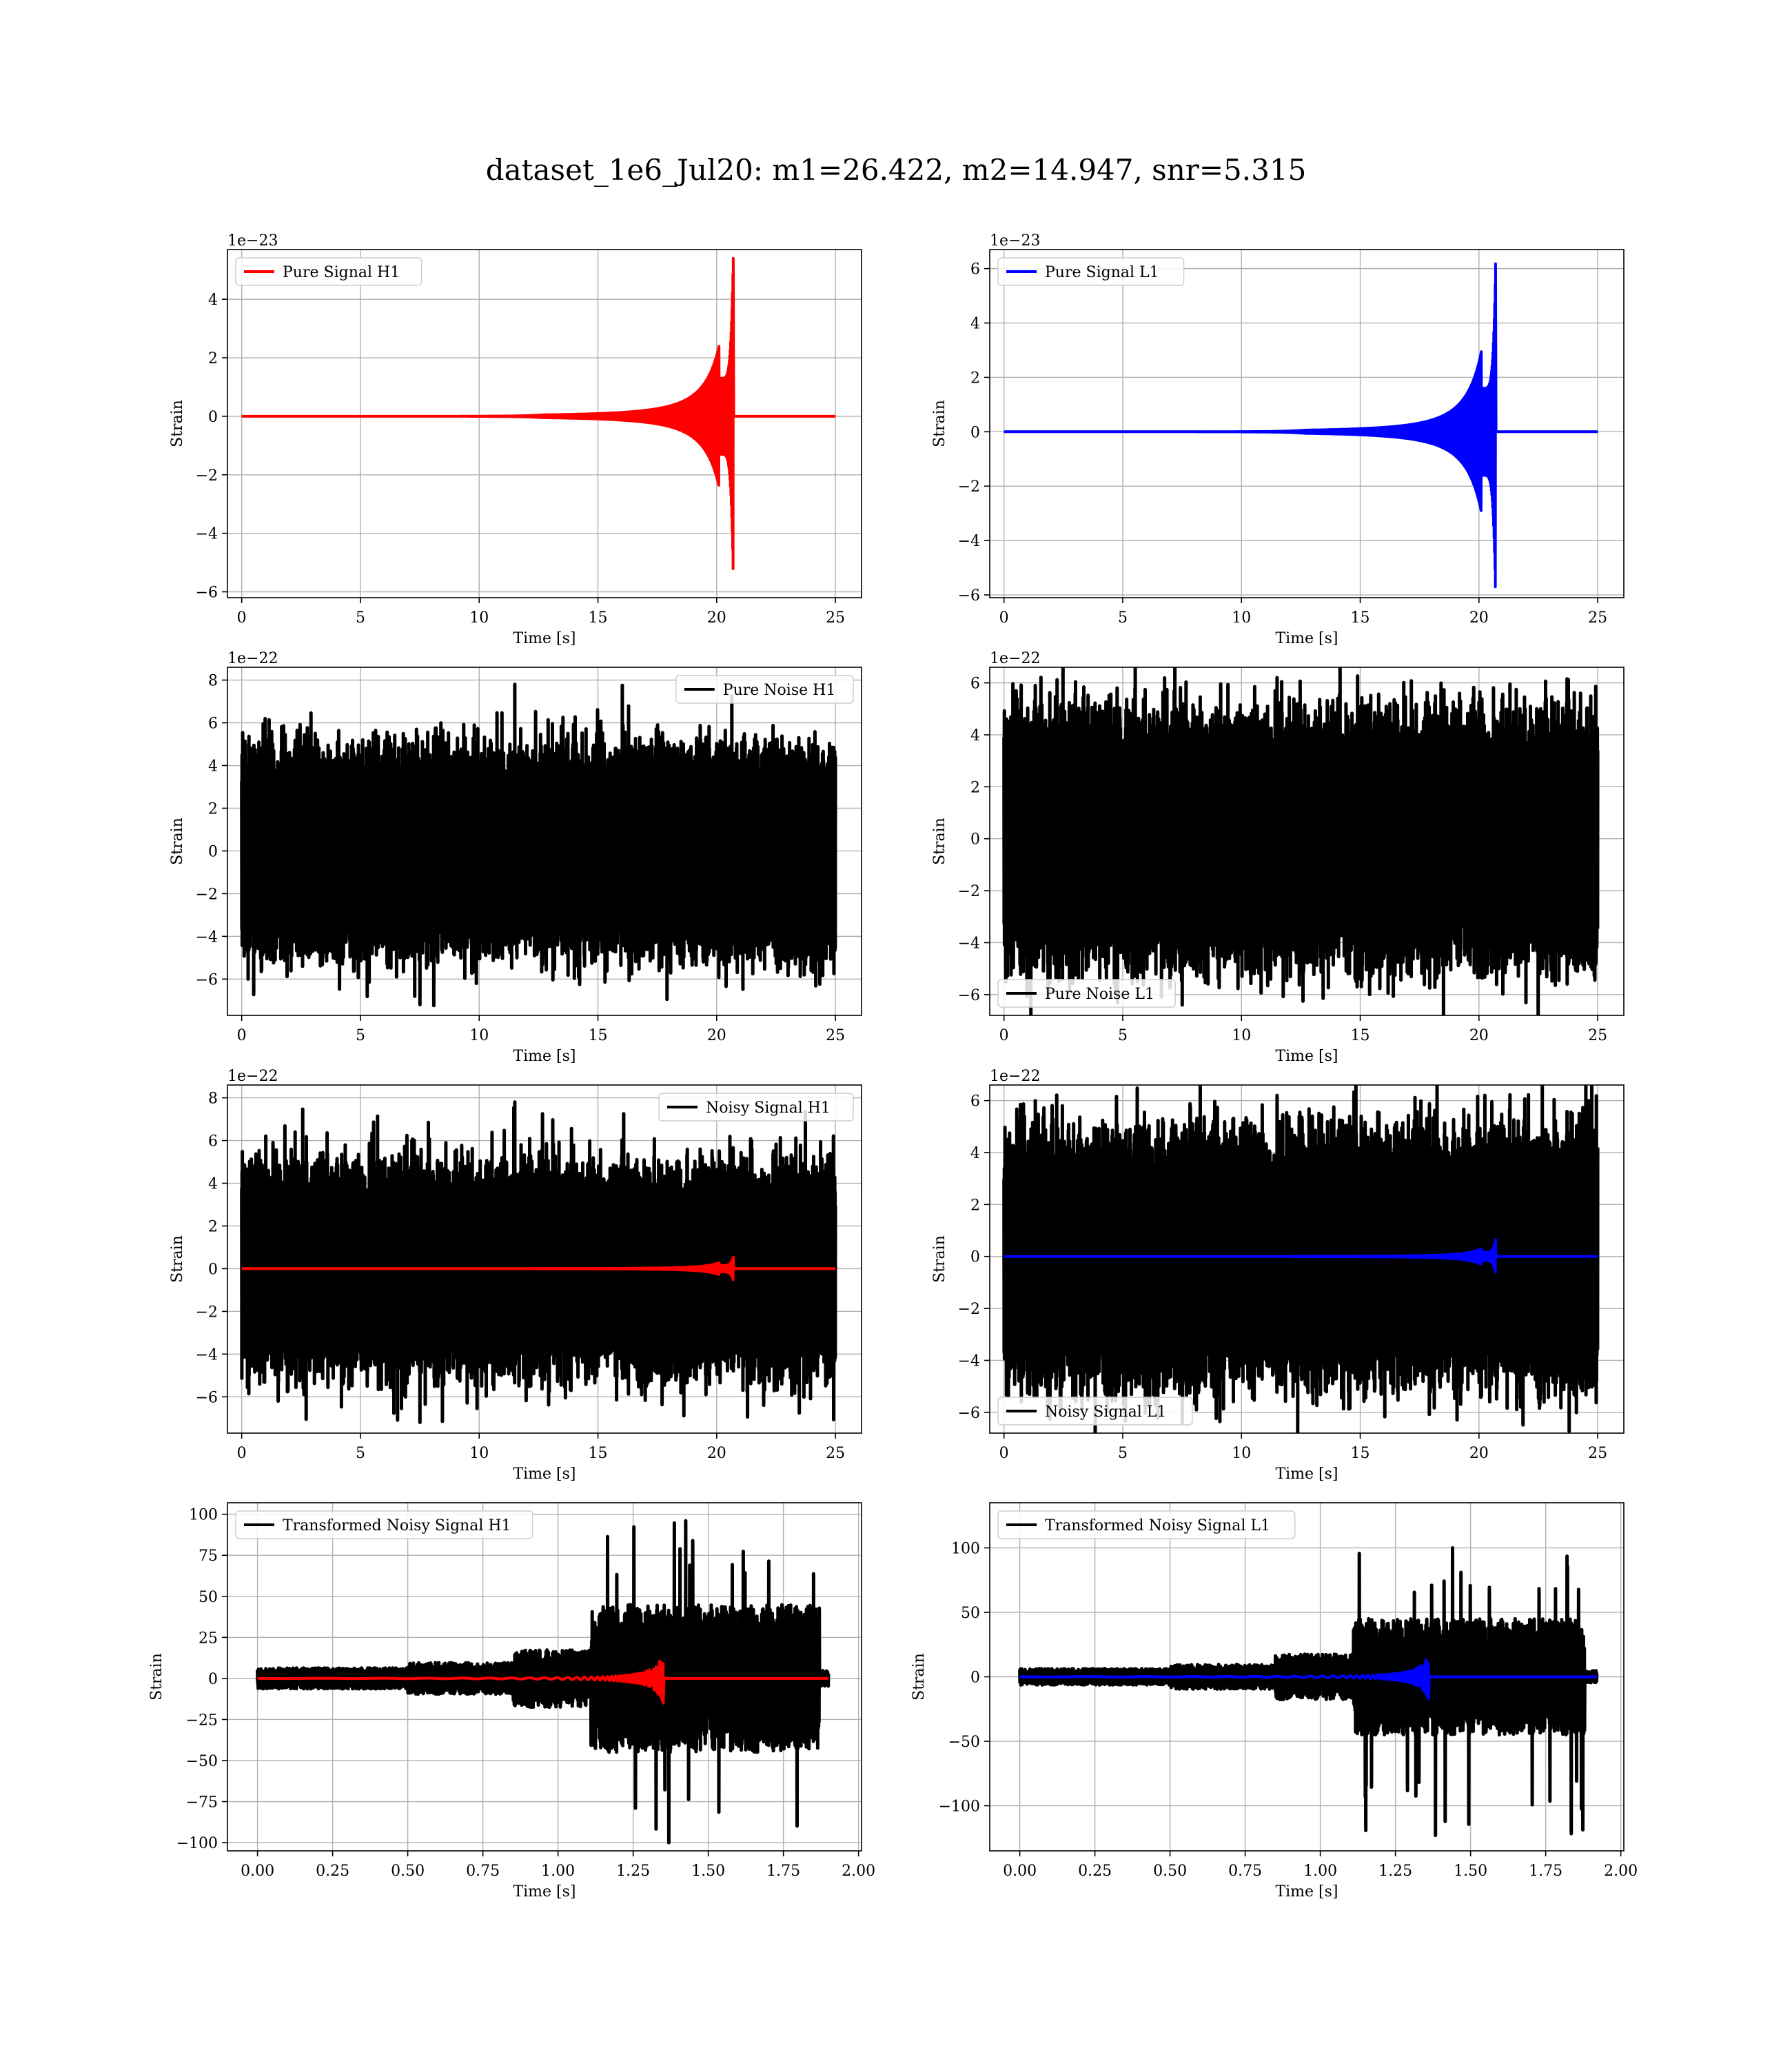 This screenshot has height=2068, width=1792. I want to click on legend-label: Pure Signal H1, so click(341, 272).